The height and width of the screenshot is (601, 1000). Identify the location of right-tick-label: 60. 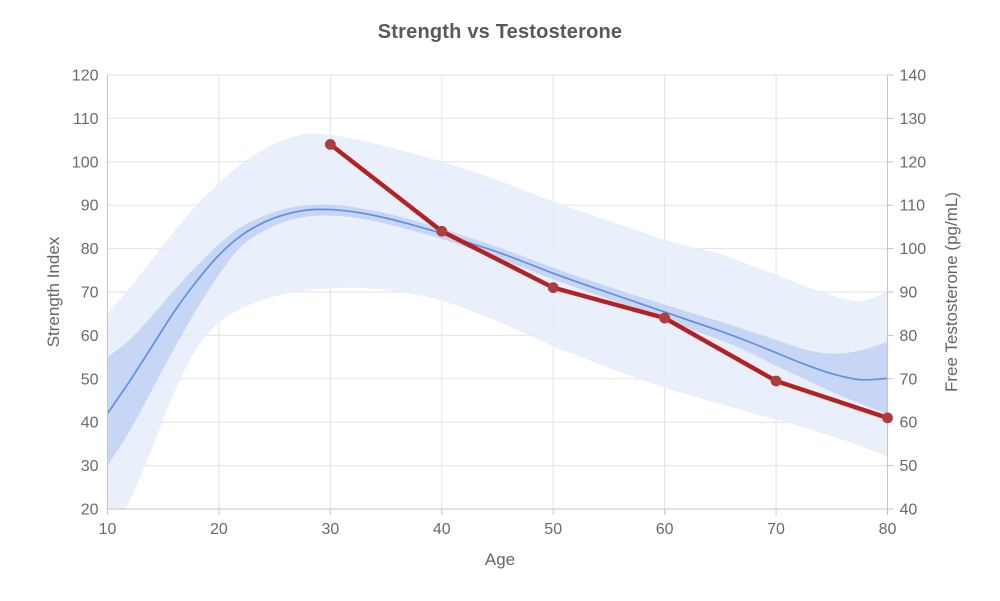
(909, 423).